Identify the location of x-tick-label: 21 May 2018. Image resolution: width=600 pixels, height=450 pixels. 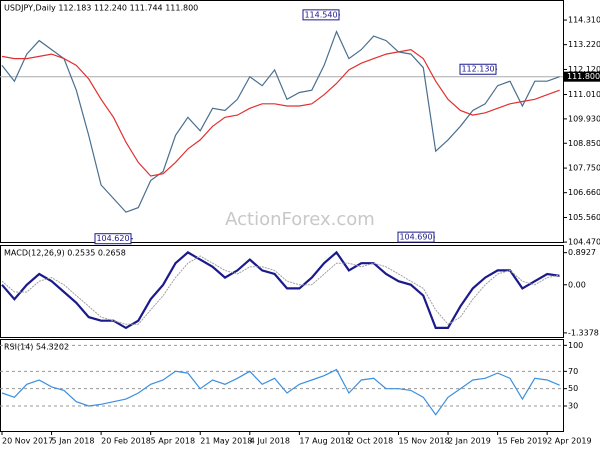
(226, 441).